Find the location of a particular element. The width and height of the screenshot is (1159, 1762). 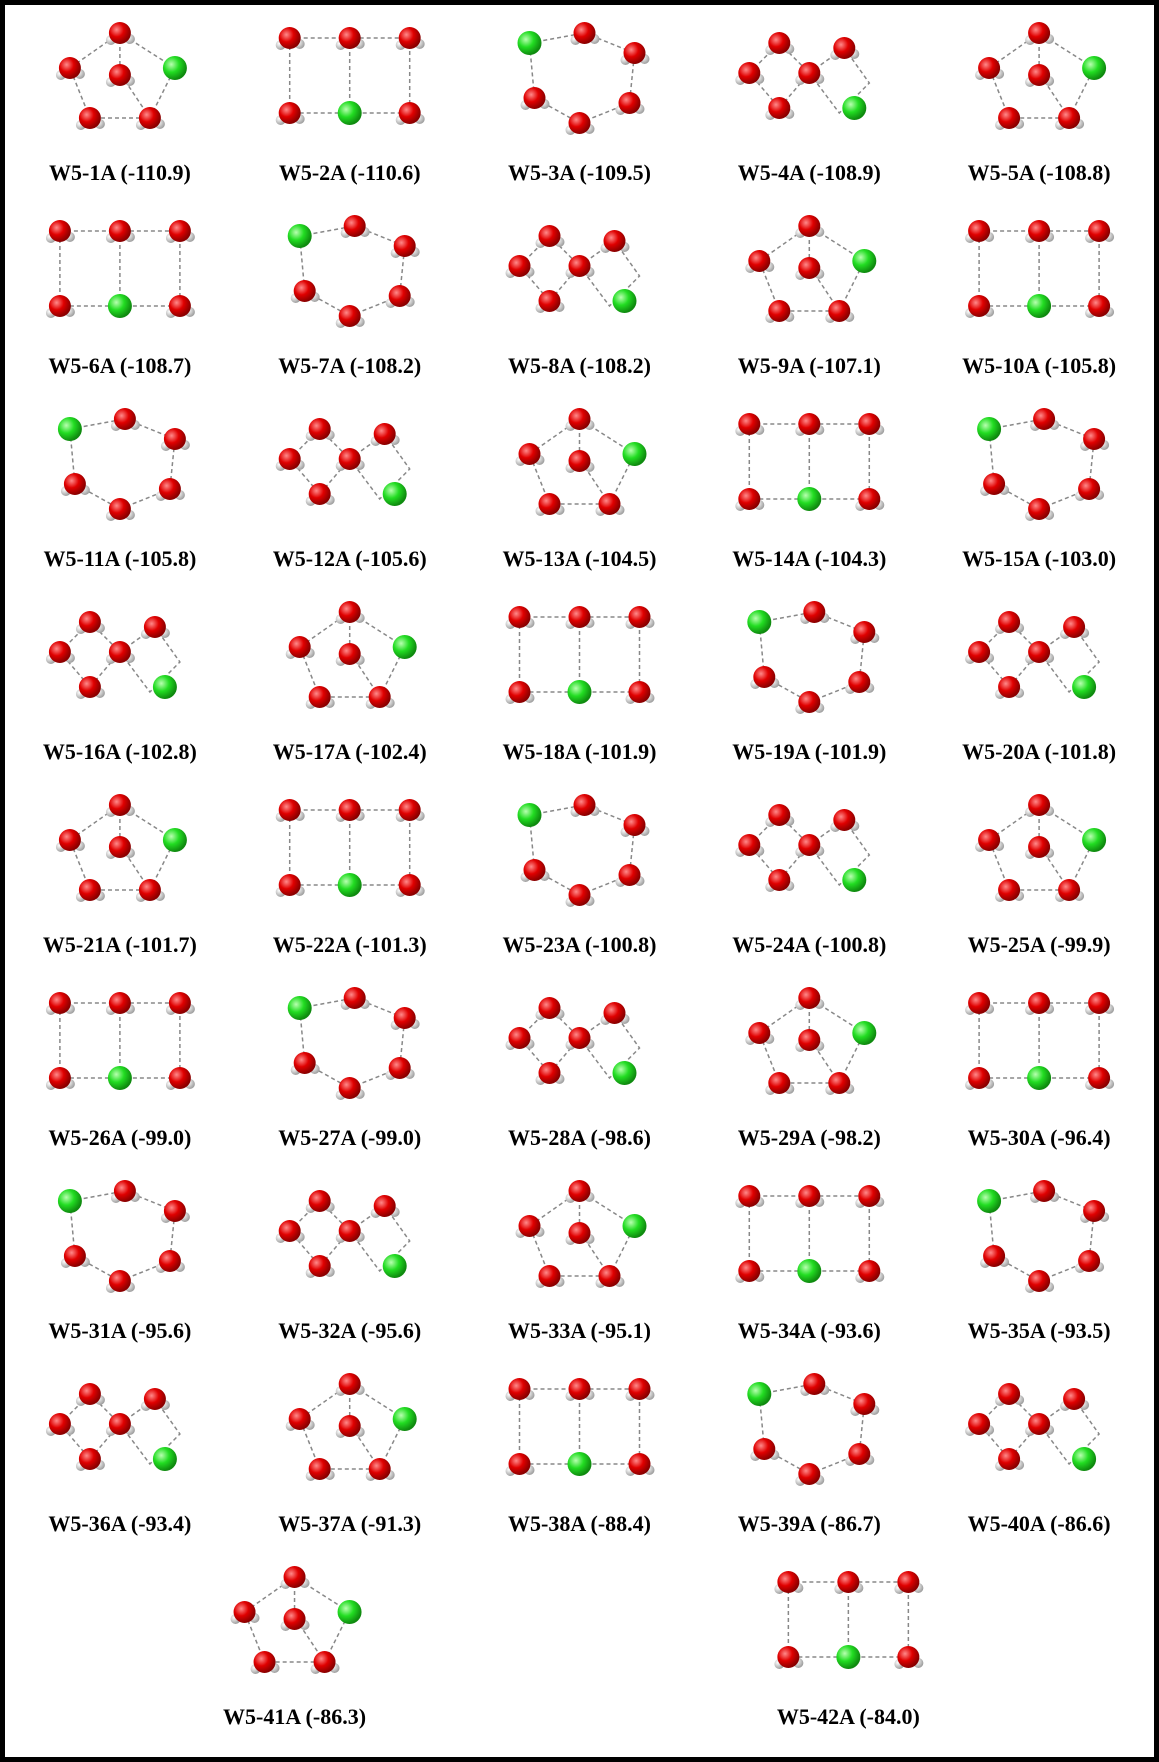

structure-label: W5-21A (-101.7) is located at coordinates (120, 944).